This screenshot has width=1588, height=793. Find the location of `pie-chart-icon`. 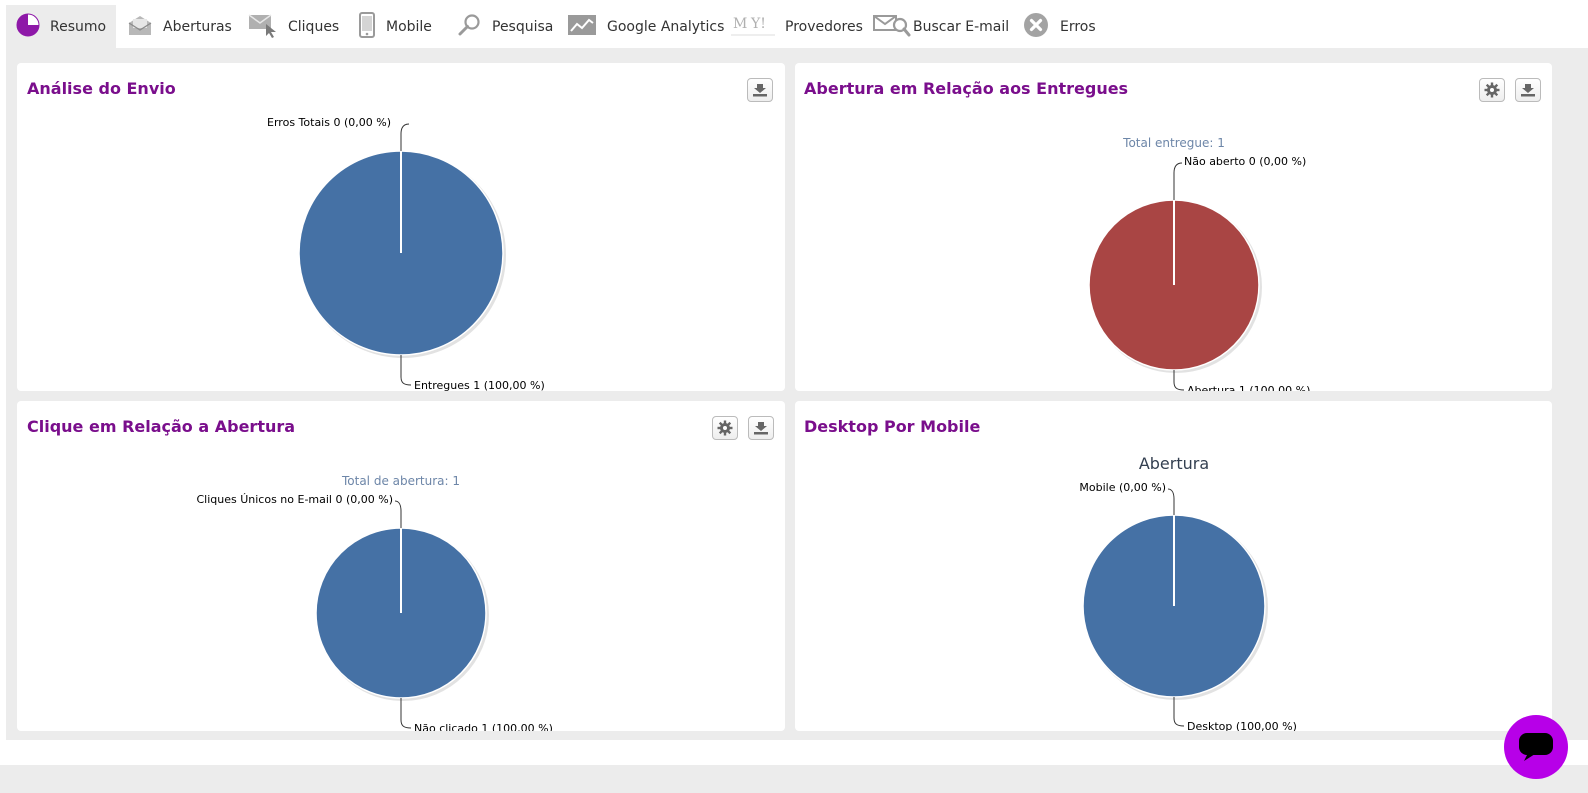

pie-chart-icon is located at coordinates (28, 27).